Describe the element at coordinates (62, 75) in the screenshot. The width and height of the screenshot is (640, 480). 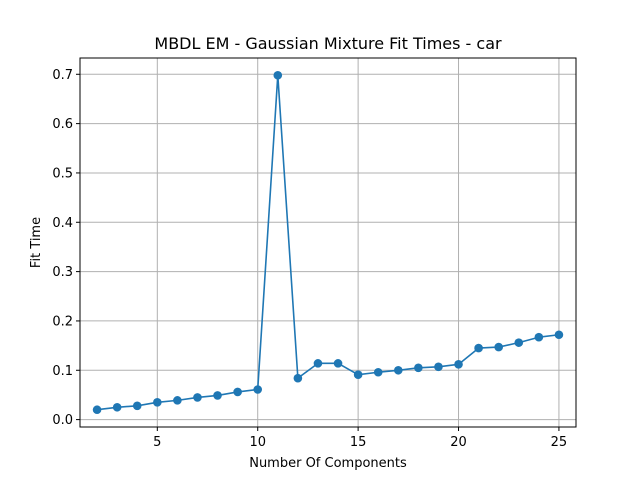
I see `y-tick-label: 0.7` at that location.